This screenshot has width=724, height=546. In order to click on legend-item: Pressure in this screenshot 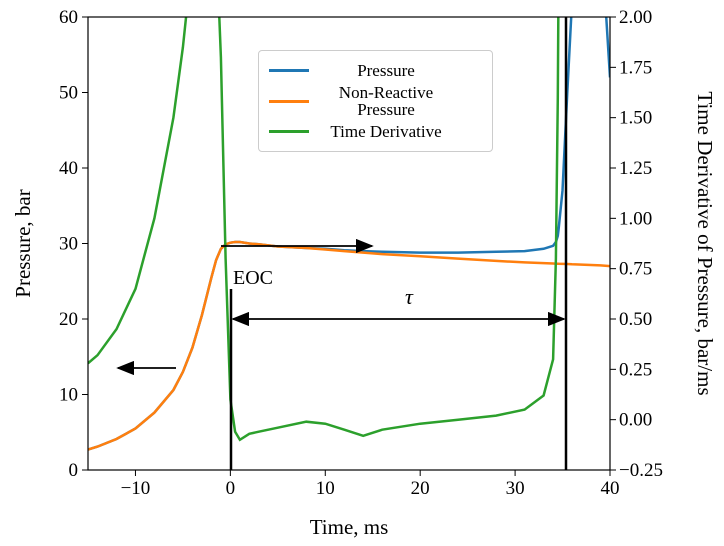, I will do `click(375, 70)`.